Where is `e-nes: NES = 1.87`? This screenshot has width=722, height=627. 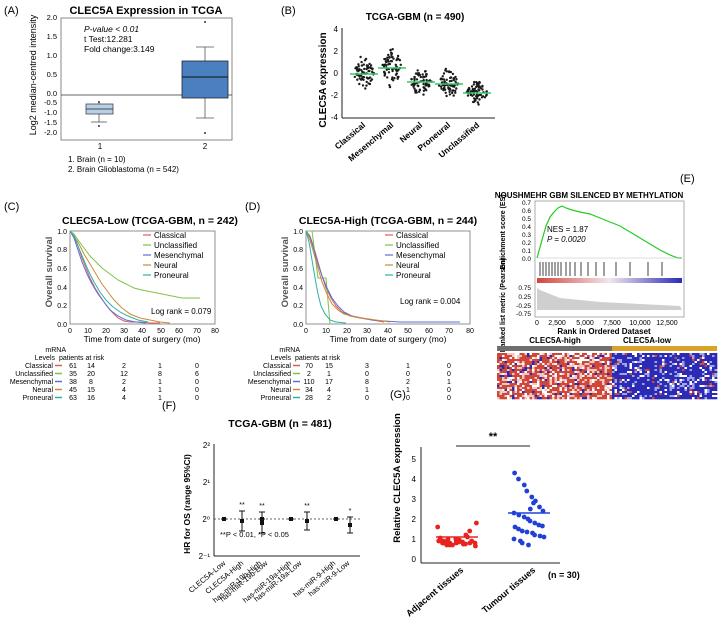 e-nes: NES = 1.87 is located at coordinates (568, 229).